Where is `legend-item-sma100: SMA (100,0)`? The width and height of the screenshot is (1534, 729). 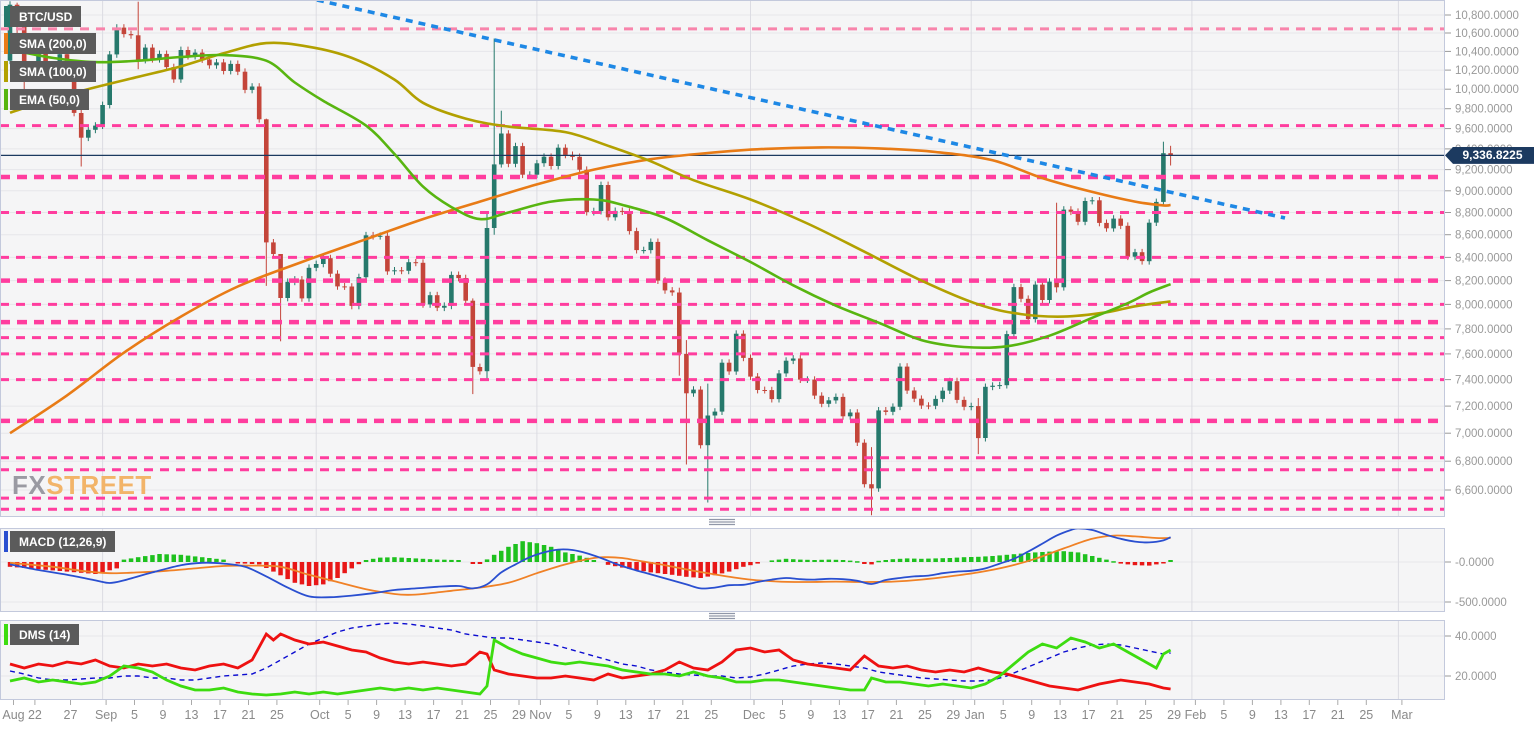 legend-item-sma100: SMA (100,0) is located at coordinates (50, 71).